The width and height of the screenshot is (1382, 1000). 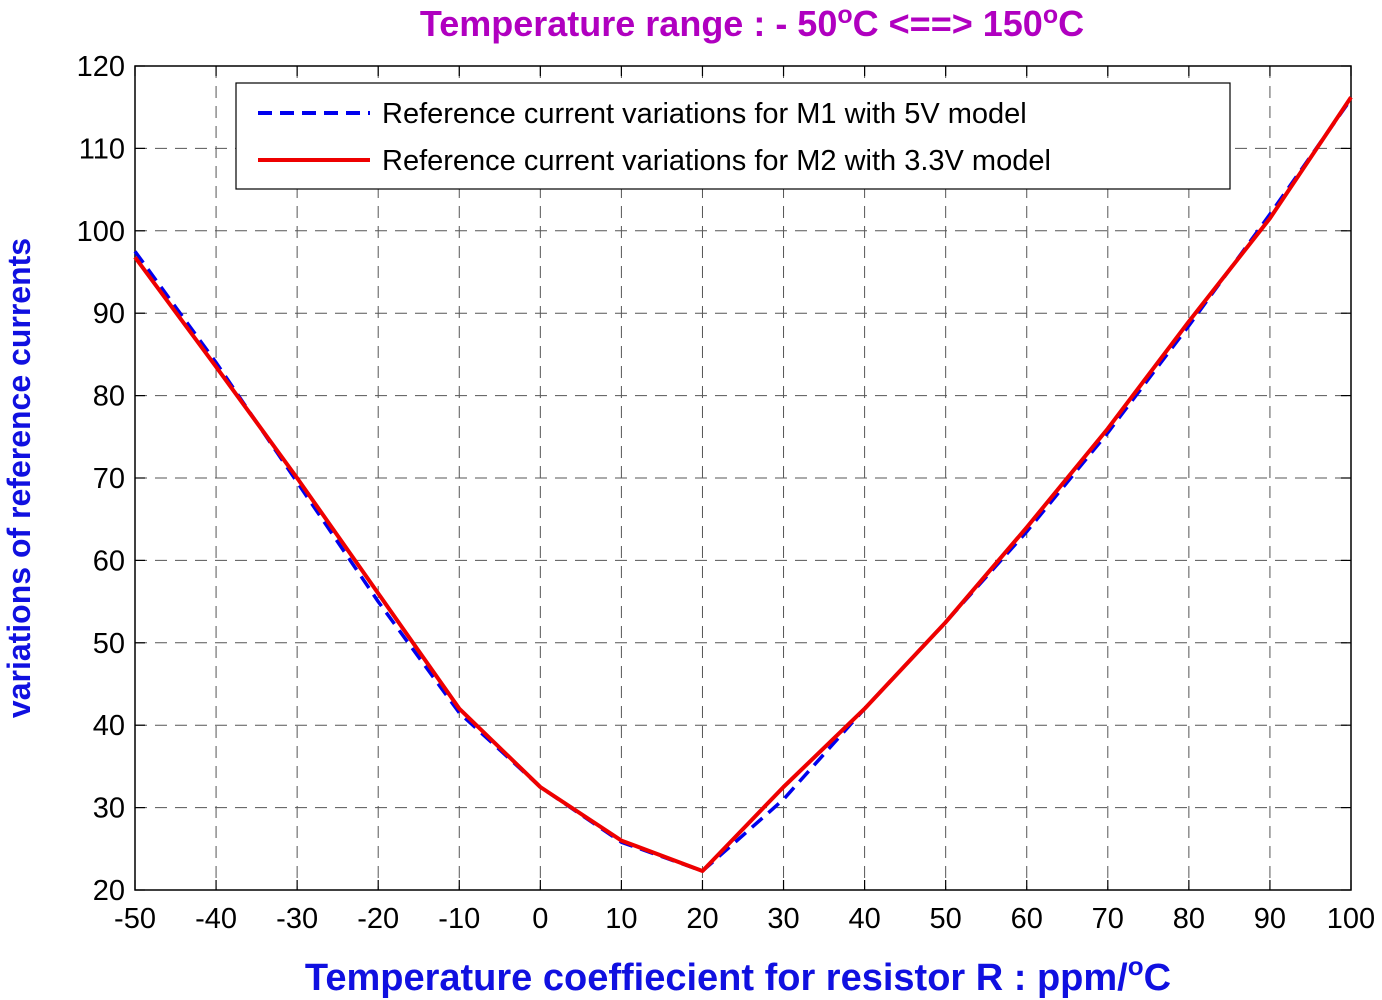 What do you see at coordinates (101, 232) in the screenshot?
I see `y-tick-label: 100` at bounding box center [101, 232].